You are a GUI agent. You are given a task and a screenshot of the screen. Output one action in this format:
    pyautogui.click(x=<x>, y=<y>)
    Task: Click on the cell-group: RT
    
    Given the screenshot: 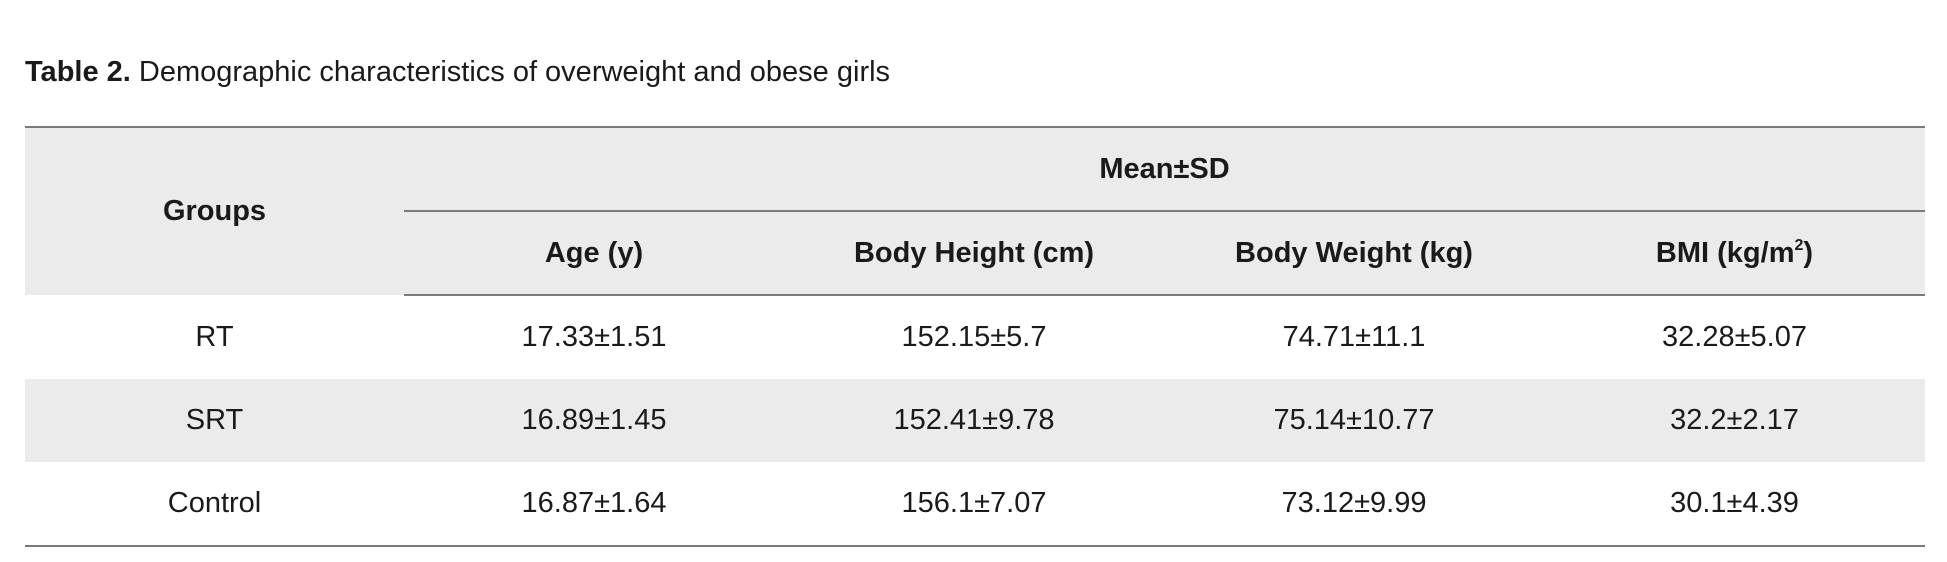 What is the action you would take?
    pyautogui.click(x=214, y=336)
    